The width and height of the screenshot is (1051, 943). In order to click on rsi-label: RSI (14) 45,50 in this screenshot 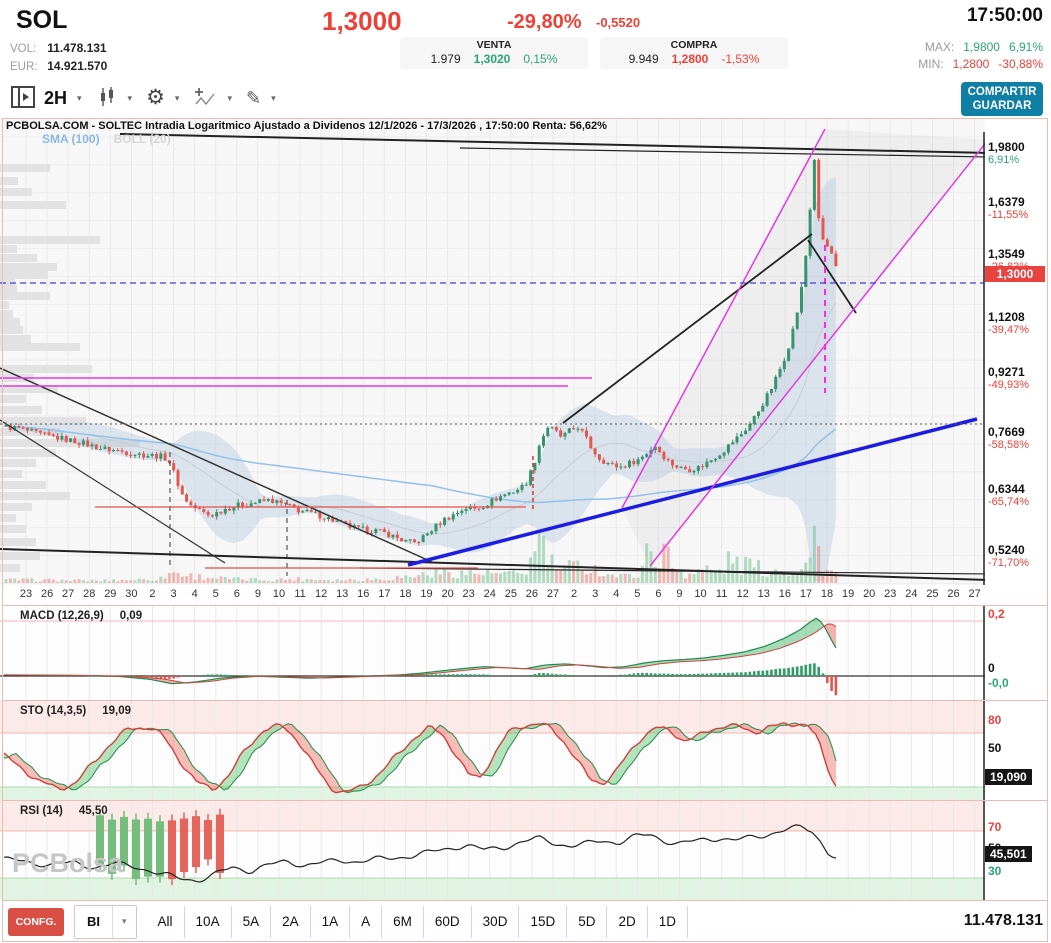, I will do `click(64, 811)`.